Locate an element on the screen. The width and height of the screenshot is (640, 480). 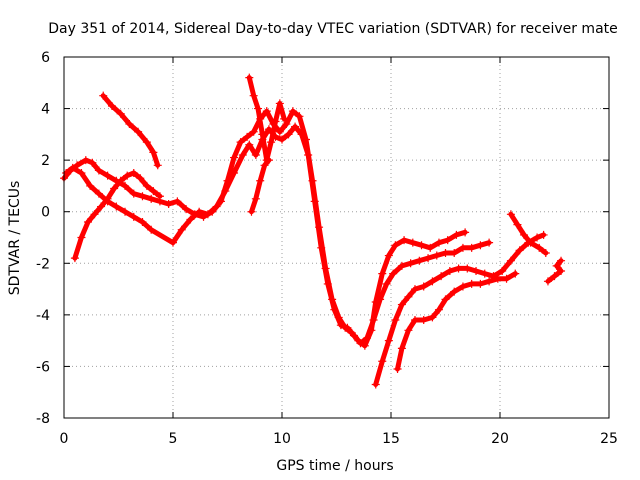
y-tick-label: 6 is located at coordinates (45, 58).